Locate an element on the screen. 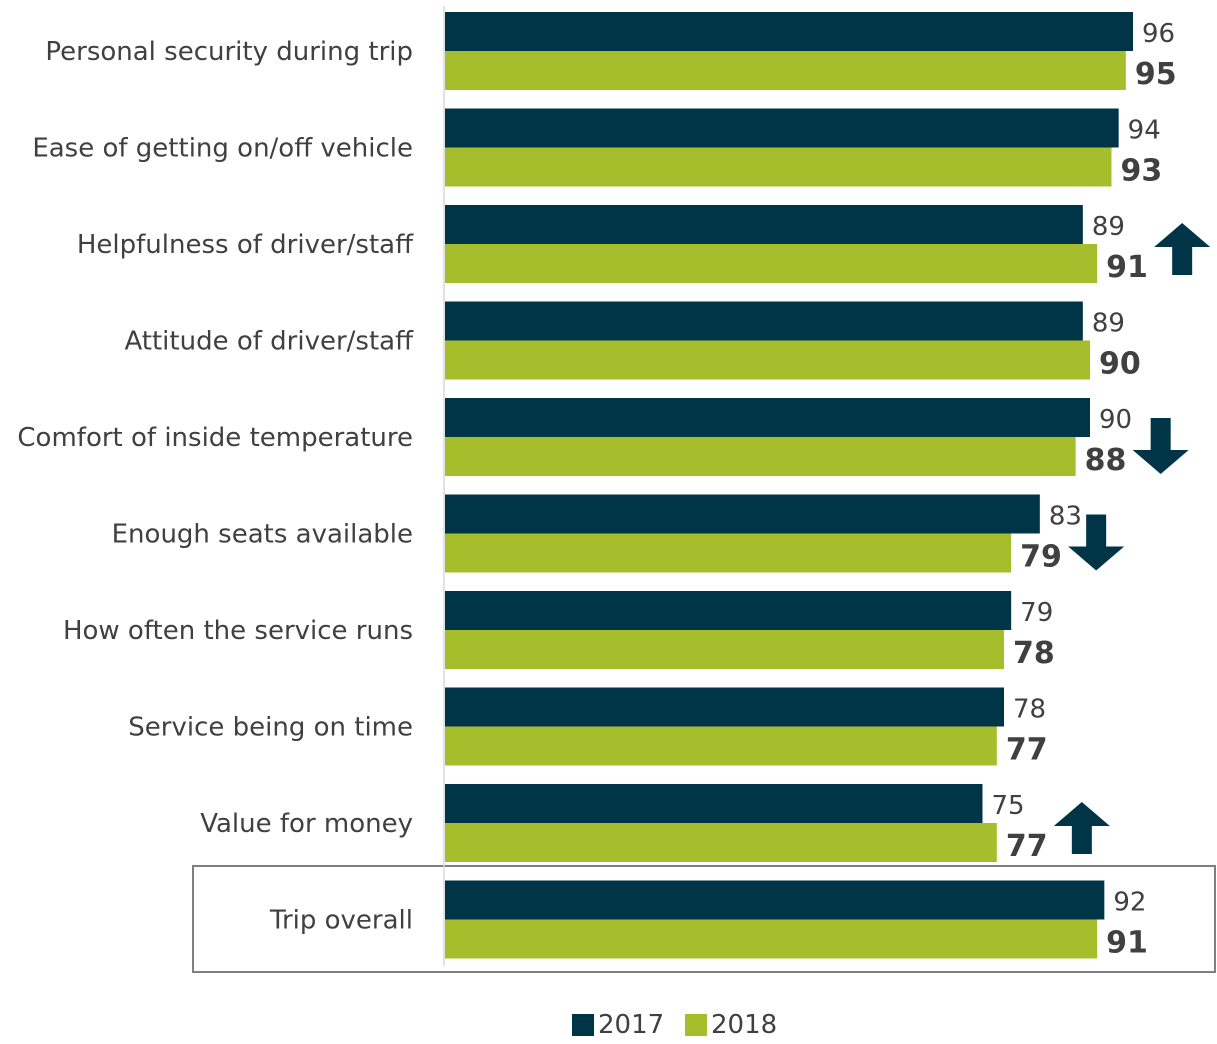 This screenshot has height=1044, width=1217. value-label-2017-enough-seats-available: 83 is located at coordinates (1065, 517).